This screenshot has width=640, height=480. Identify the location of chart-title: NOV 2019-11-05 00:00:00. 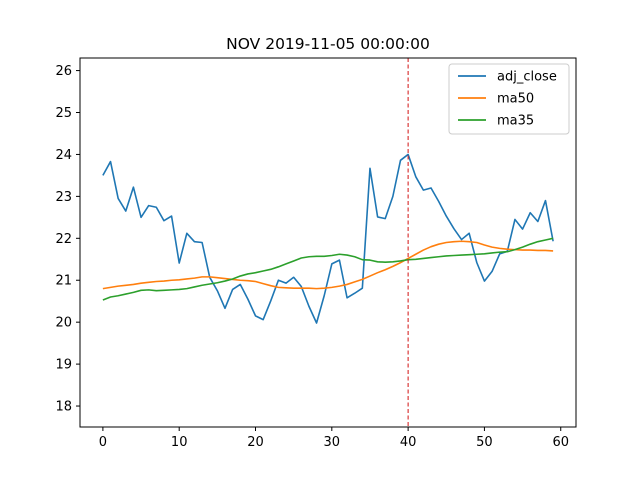
(328, 44).